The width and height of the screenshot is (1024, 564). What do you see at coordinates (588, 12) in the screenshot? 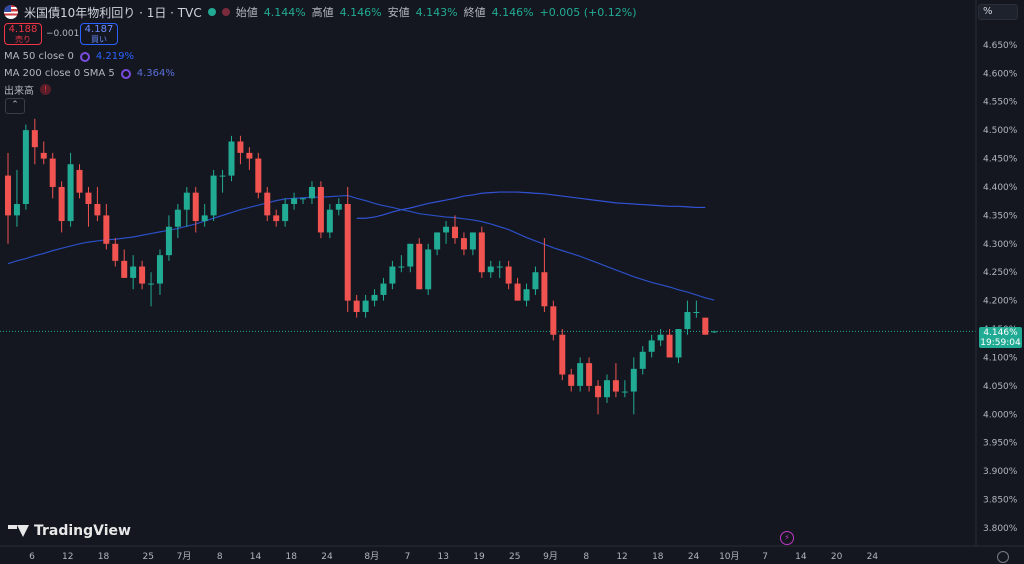
I see `change-value: +0.005 (+0.12%)` at bounding box center [588, 12].